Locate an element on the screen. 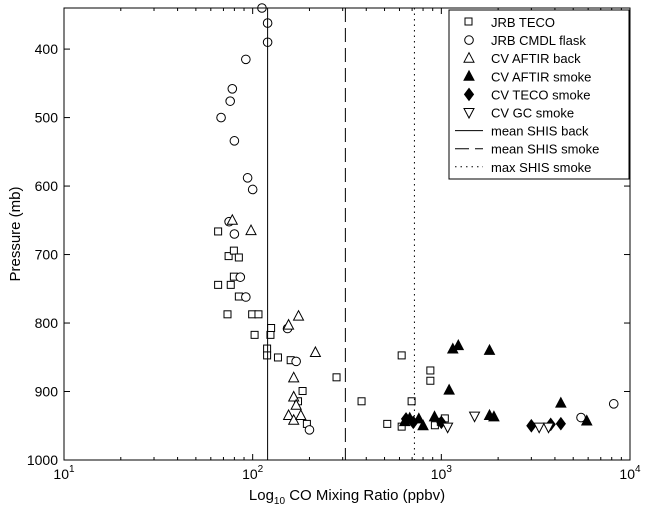  x-axis-label-subscript: 10 is located at coordinates (280, 501).